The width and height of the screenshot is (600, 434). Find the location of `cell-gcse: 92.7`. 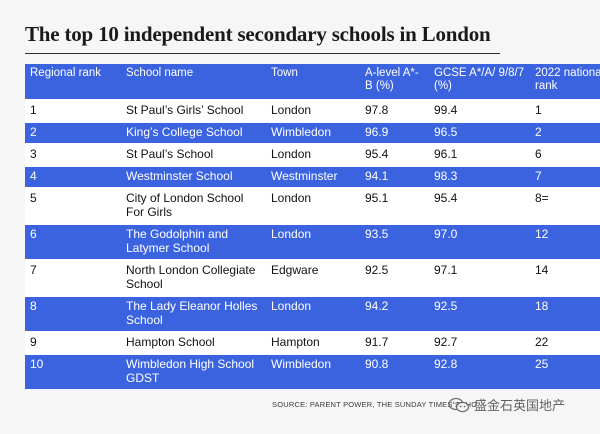

cell-gcse: 92.7 is located at coordinates (480, 342).